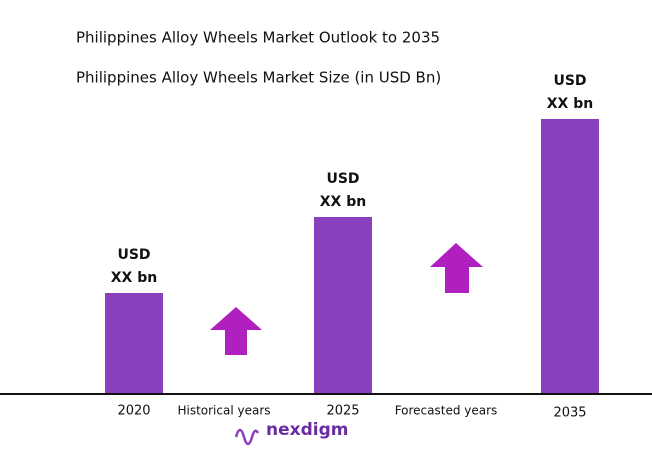 This screenshot has height=462, width=652. What do you see at coordinates (342, 411) in the screenshot?
I see `x-tick-label: 2025` at bounding box center [342, 411].